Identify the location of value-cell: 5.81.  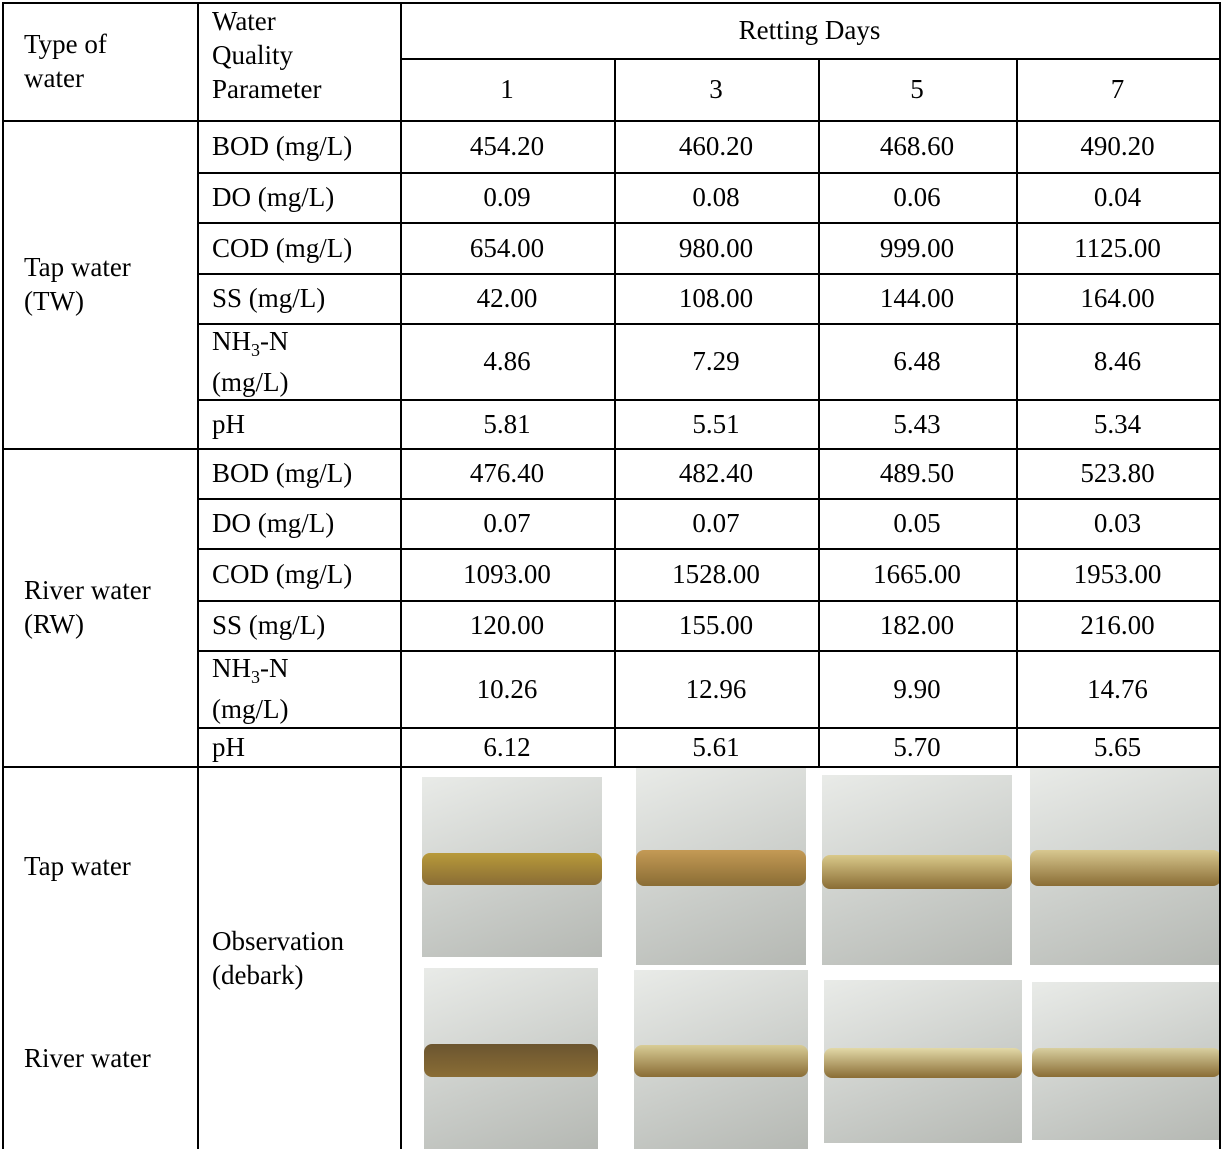
(507, 423).